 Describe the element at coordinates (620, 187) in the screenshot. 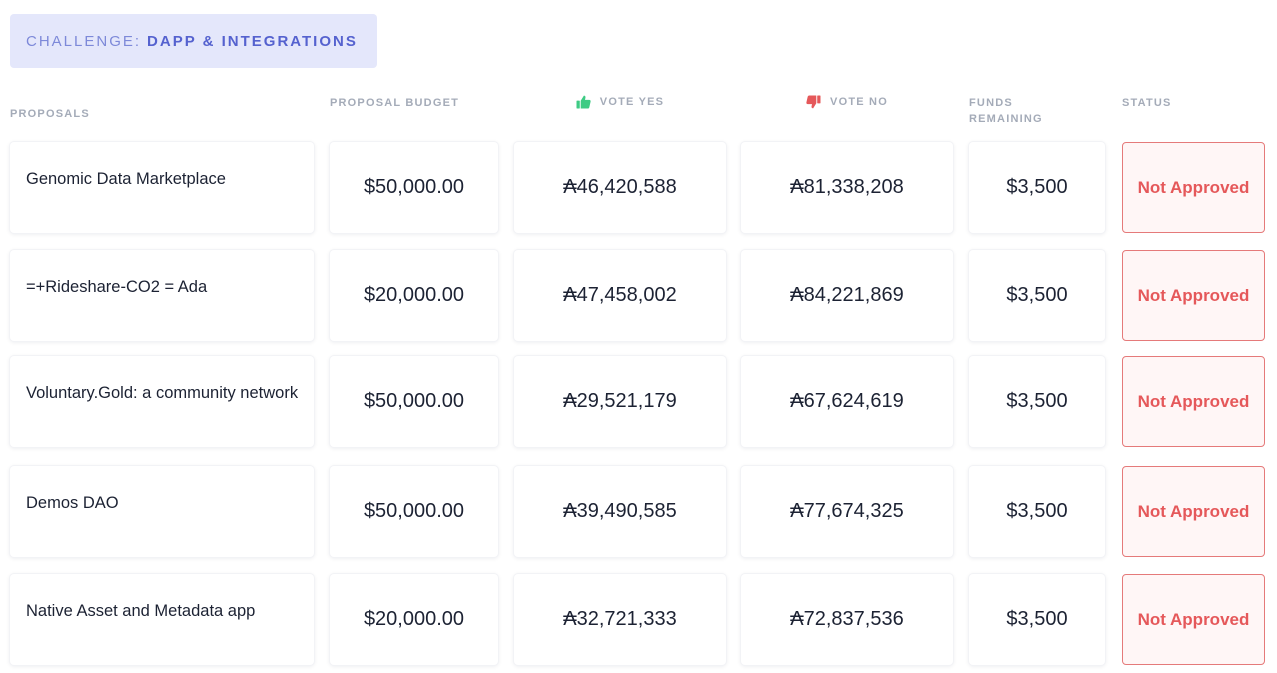

I see `vote-yes-value: ₳46,420,588` at that location.